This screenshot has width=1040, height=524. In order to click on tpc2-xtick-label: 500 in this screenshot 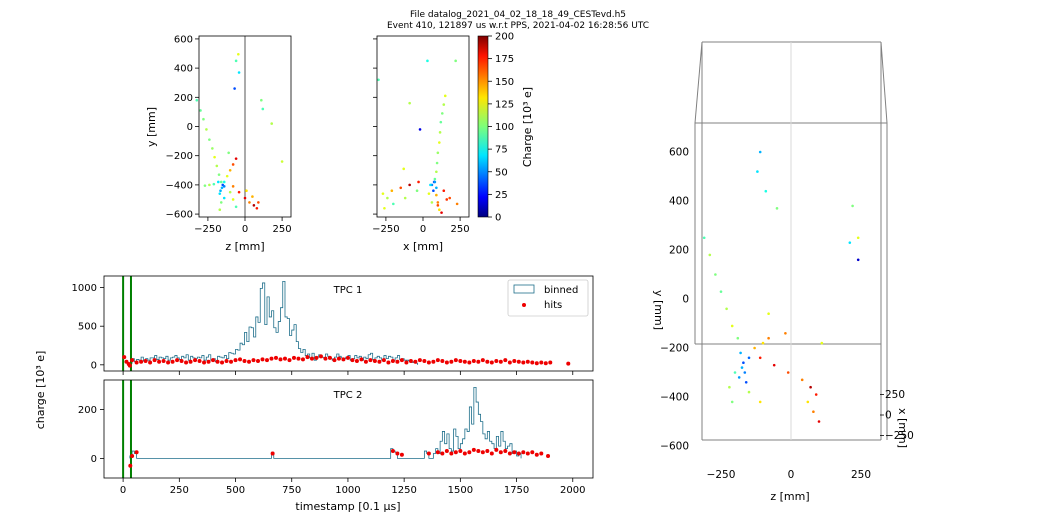, I will do `click(235, 490)`.